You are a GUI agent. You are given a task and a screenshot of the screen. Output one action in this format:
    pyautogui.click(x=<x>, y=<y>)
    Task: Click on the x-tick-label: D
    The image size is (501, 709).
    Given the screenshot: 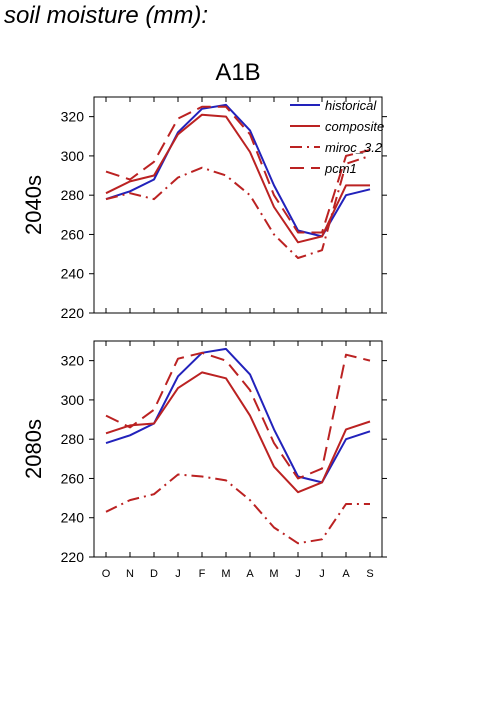 What is the action you would take?
    pyautogui.click(x=154, y=574)
    